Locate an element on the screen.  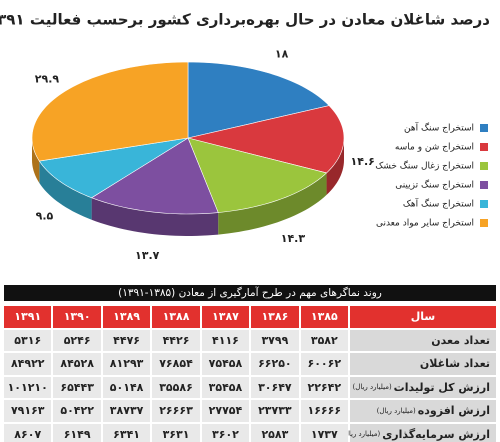
table-cell: ۸۴۹۲۲ is located at coordinates (28, 364).